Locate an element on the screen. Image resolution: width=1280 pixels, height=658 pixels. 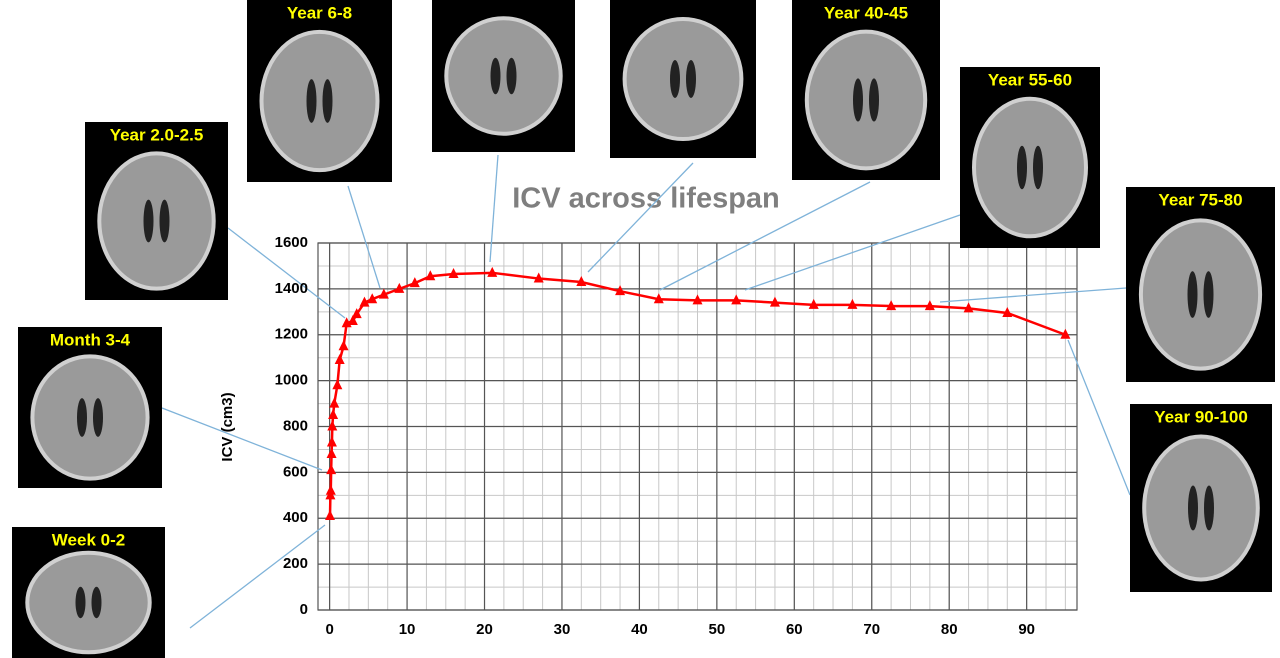
x-tick-label: 90 is located at coordinates (1026, 629).